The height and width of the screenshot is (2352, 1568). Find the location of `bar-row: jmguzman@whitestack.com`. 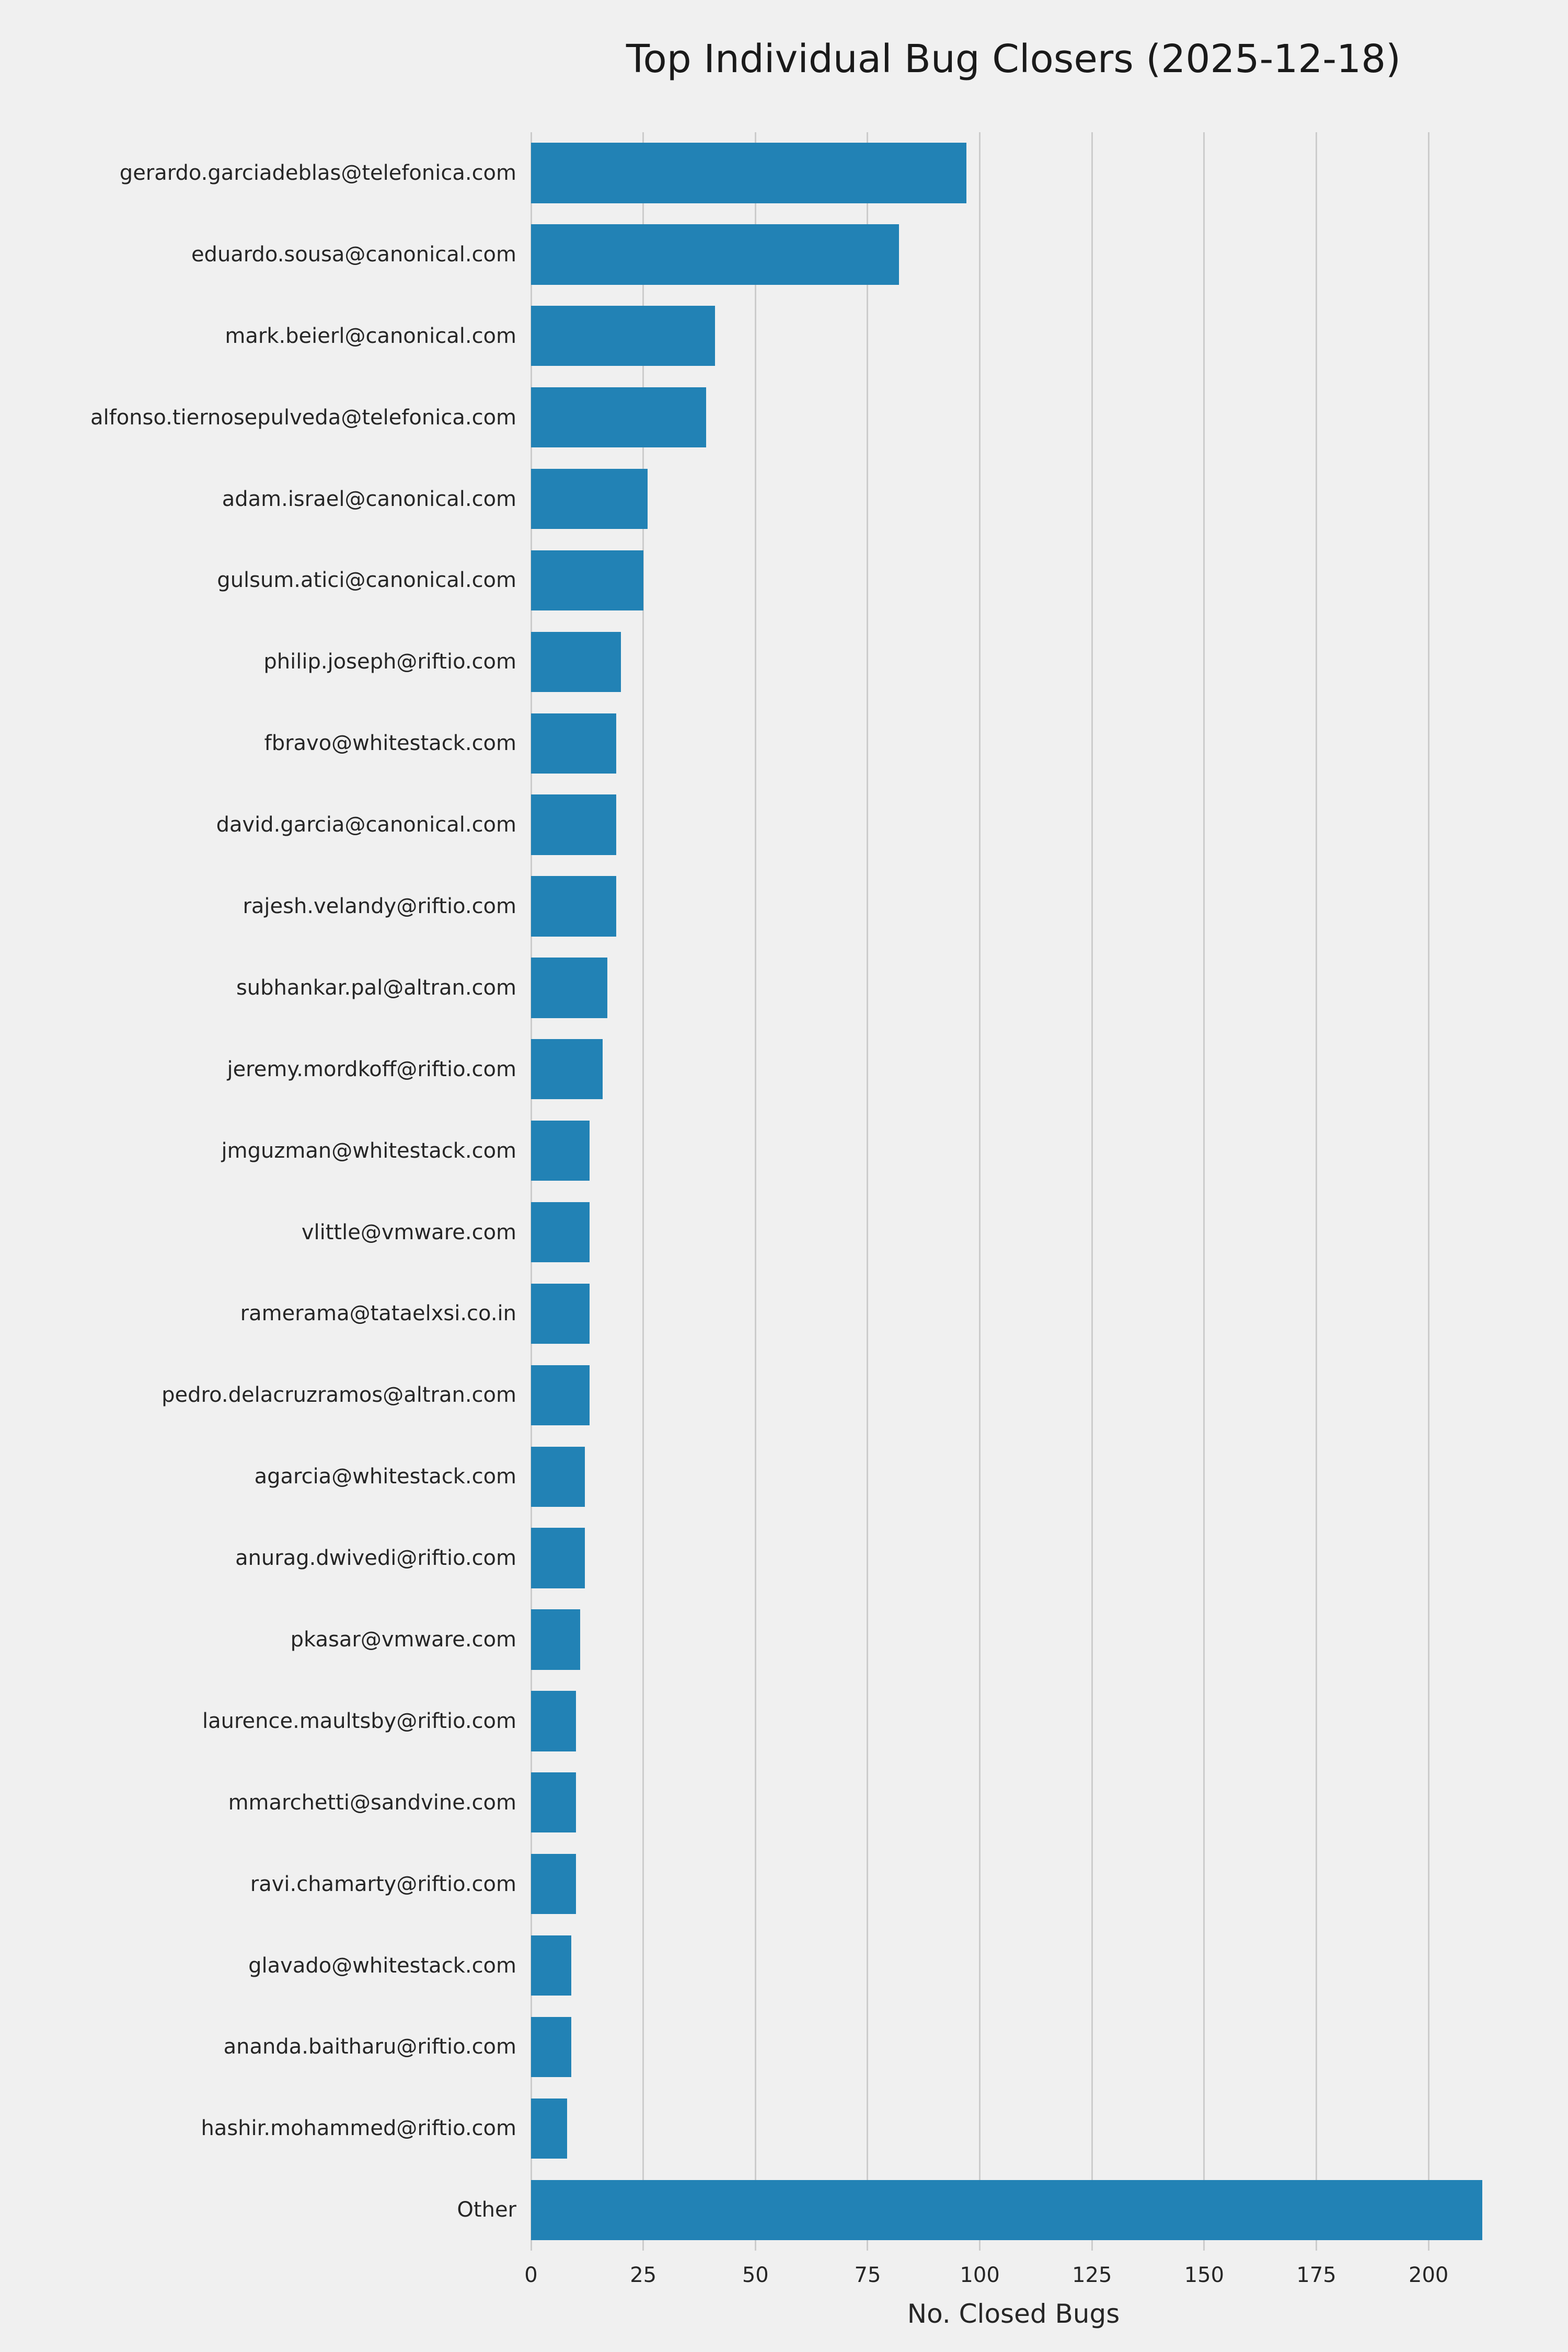

bar-row: jmguzman@whitestack.com is located at coordinates (748, 1151).